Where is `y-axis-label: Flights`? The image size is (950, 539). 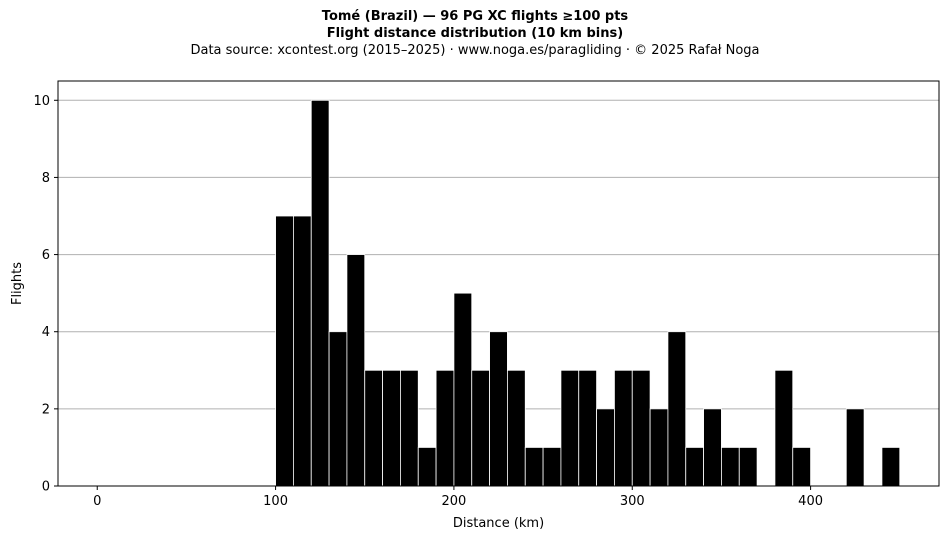 y-axis-label: Flights is located at coordinates (17, 283).